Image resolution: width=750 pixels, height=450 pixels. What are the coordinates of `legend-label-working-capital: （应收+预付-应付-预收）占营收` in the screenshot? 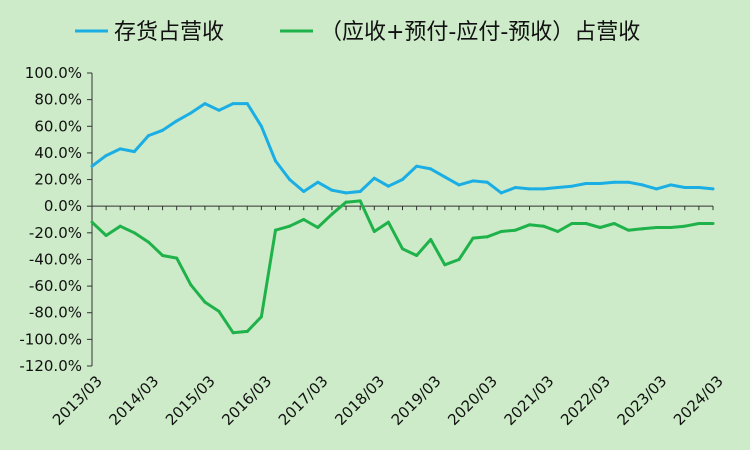 It's located at (480, 32).